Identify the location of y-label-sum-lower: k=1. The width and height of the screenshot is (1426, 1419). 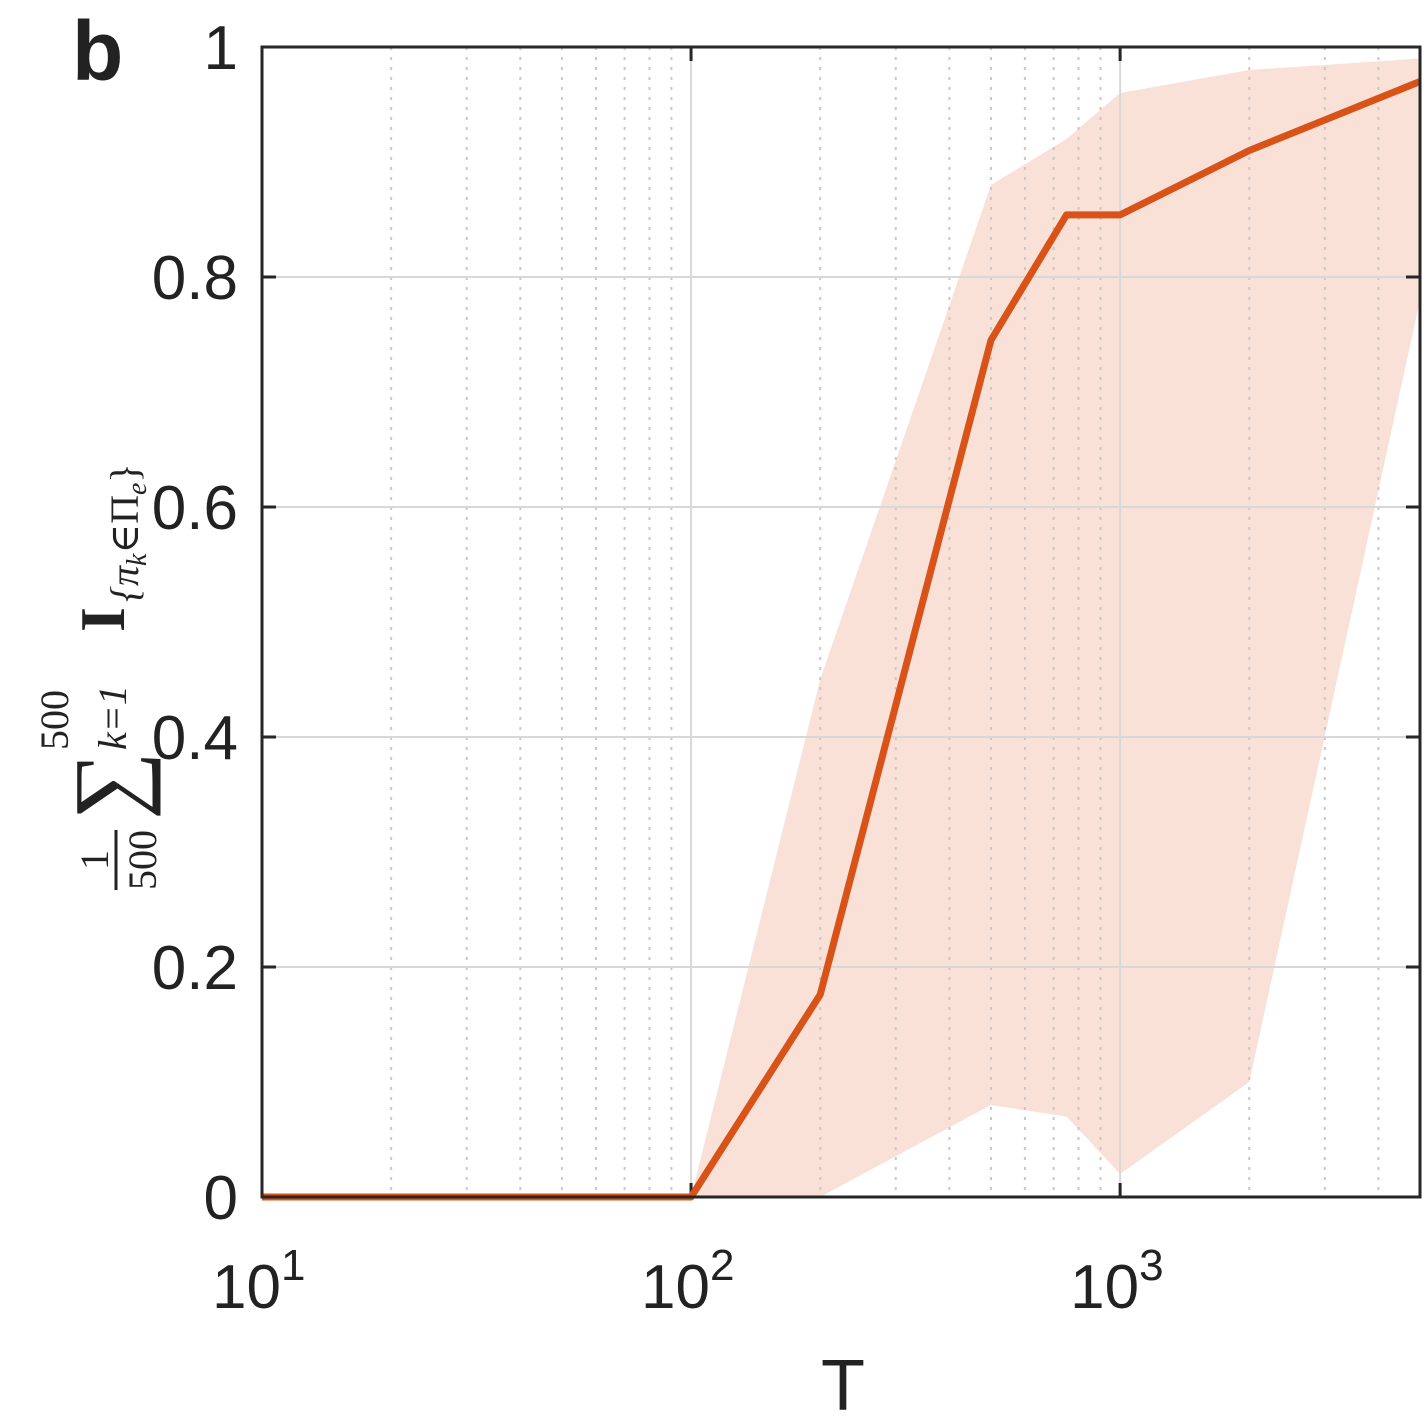
(112, 717).